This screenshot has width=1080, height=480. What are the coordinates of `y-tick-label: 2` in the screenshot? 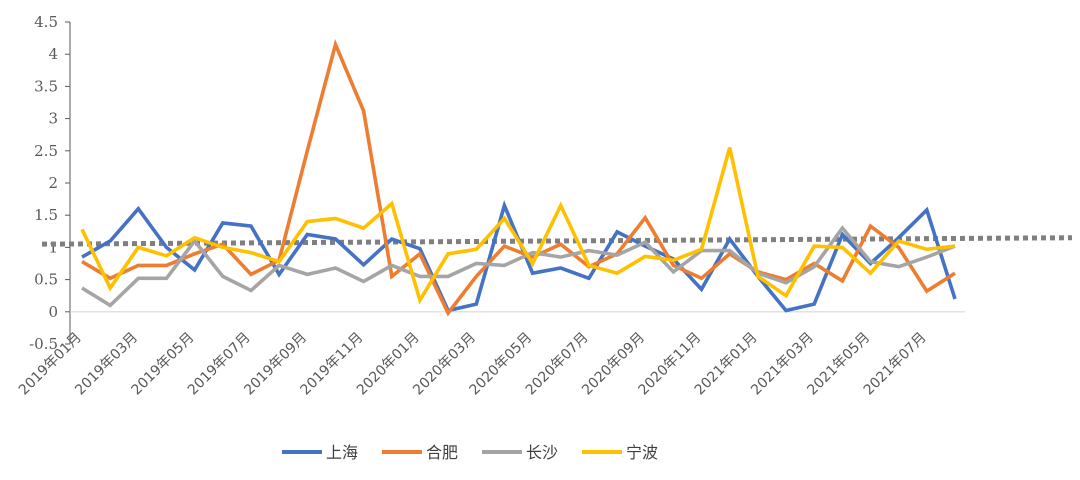 It's located at (53, 183).